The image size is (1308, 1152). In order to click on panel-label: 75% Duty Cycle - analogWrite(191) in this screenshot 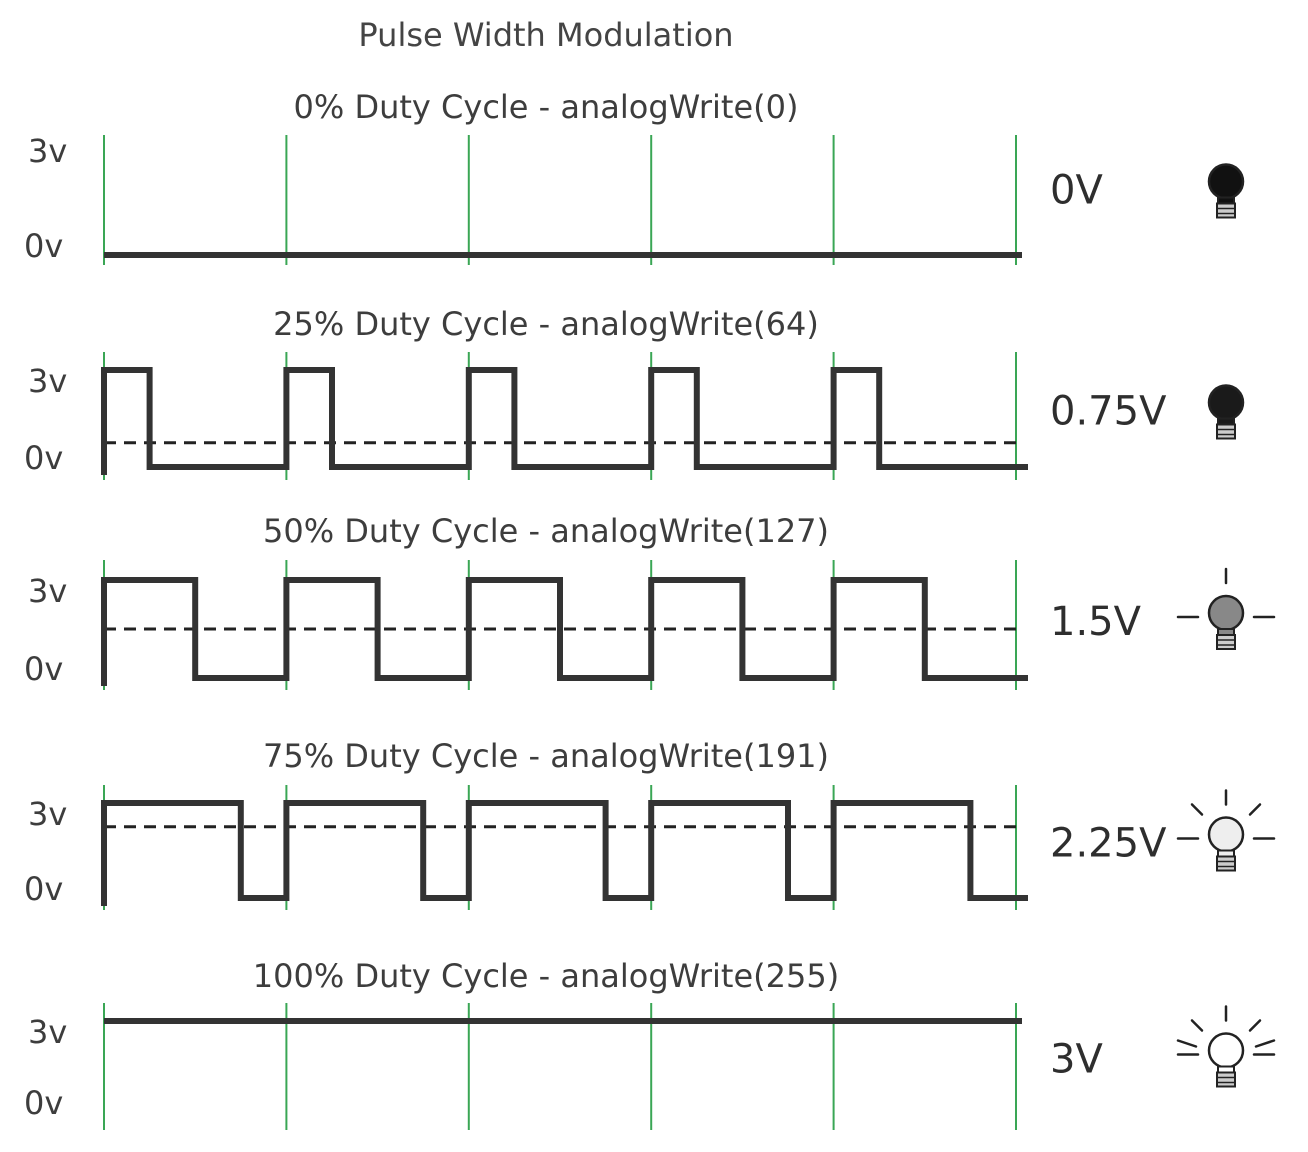, I will do `click(546, 756)`.